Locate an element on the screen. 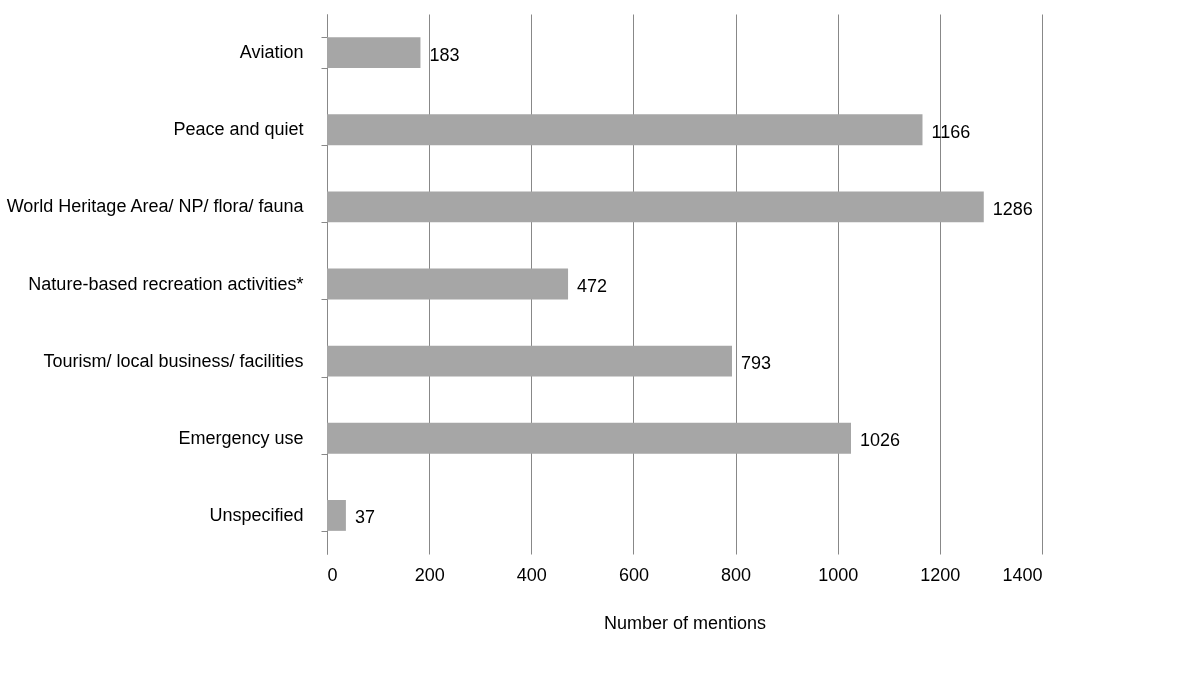 The height and width of the screenshot is (677, 1199). y-tick-label: Nature-based recreation activities* is located at coordinates (166, 283).